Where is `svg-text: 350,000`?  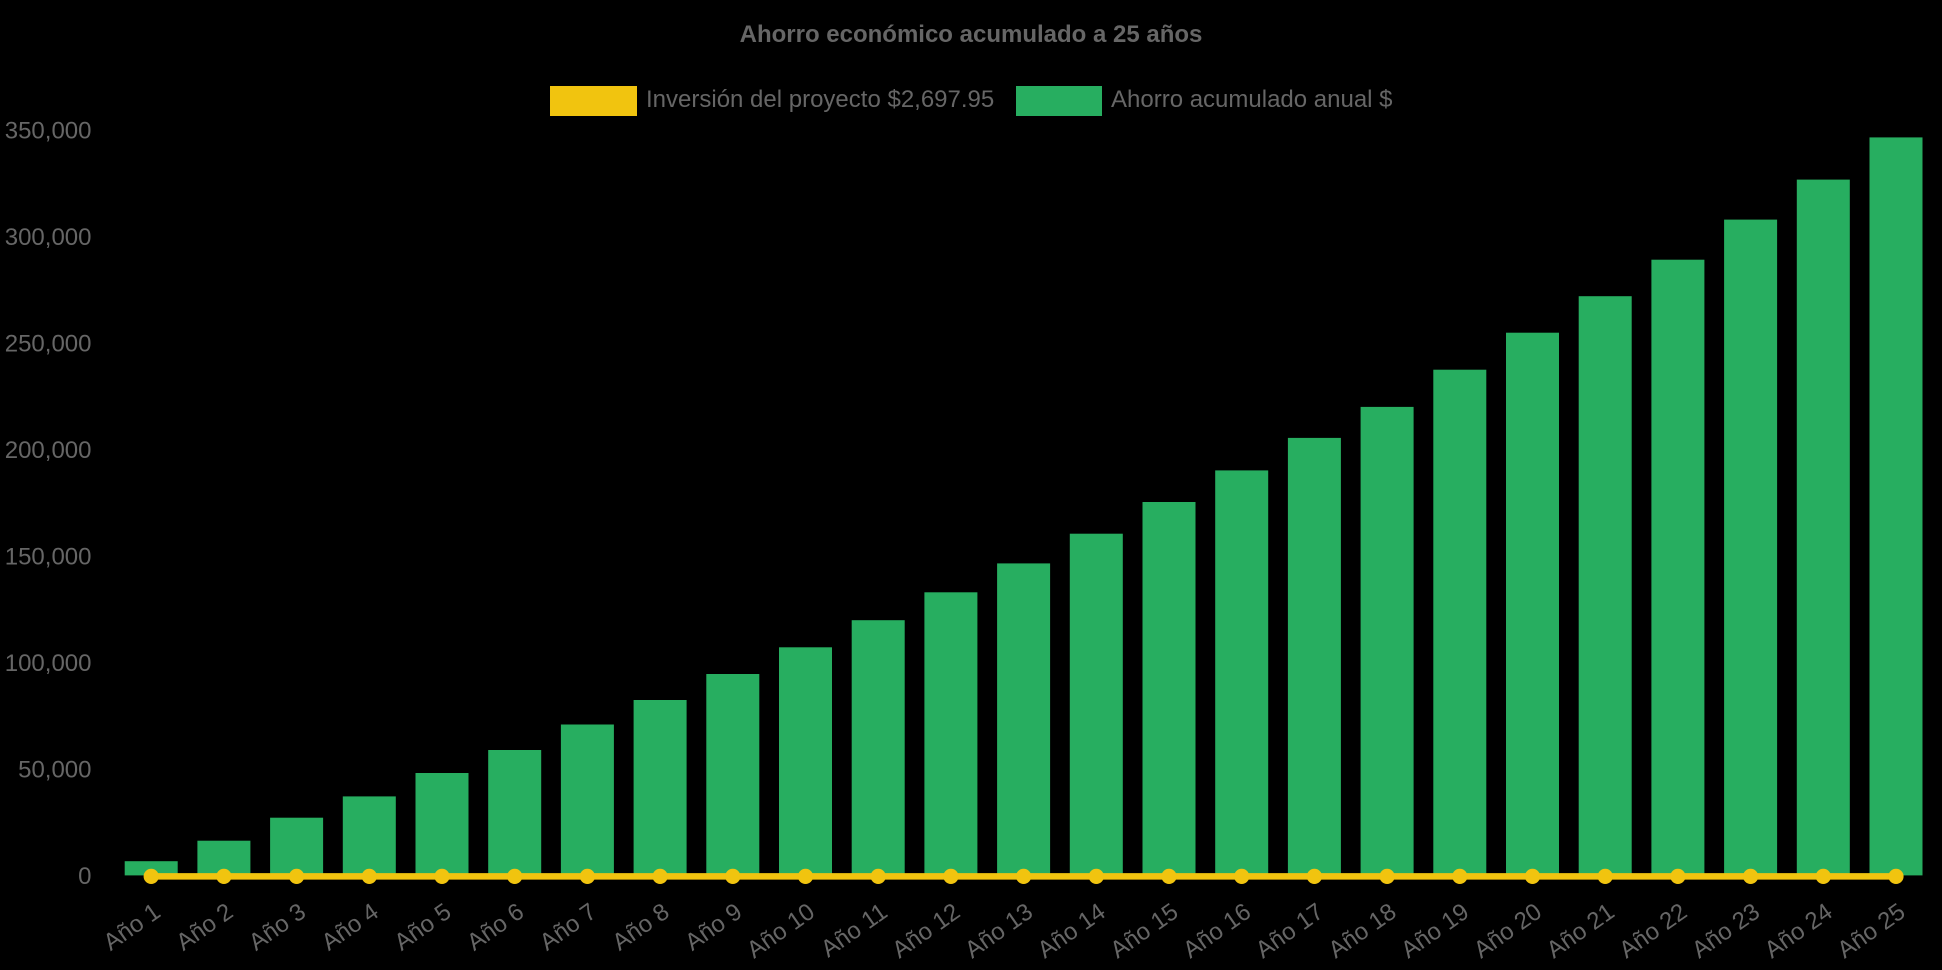
svg-text: 350,000 is located at coordinates (48, 131).